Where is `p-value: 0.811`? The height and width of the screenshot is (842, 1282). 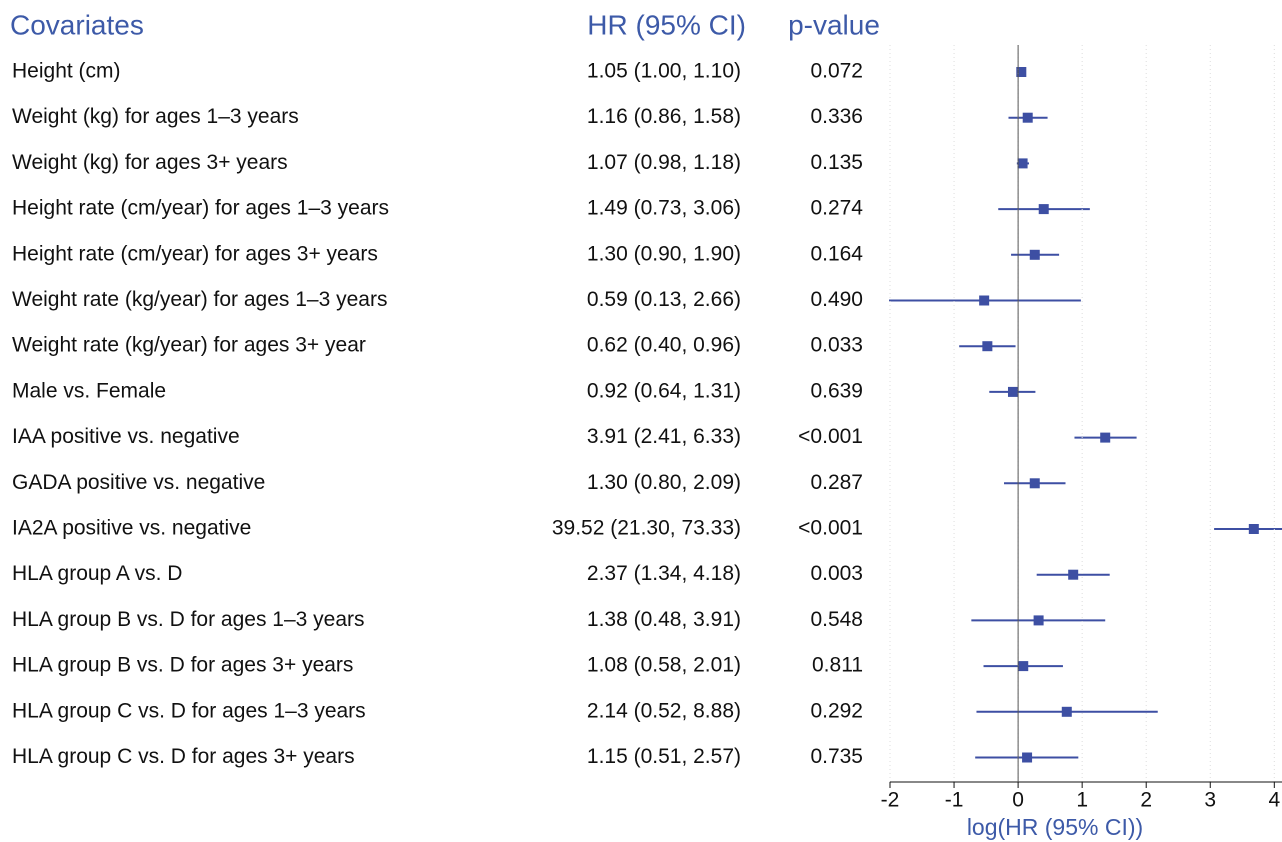 p-value: 0.811 is located at coordinates (837, 665).